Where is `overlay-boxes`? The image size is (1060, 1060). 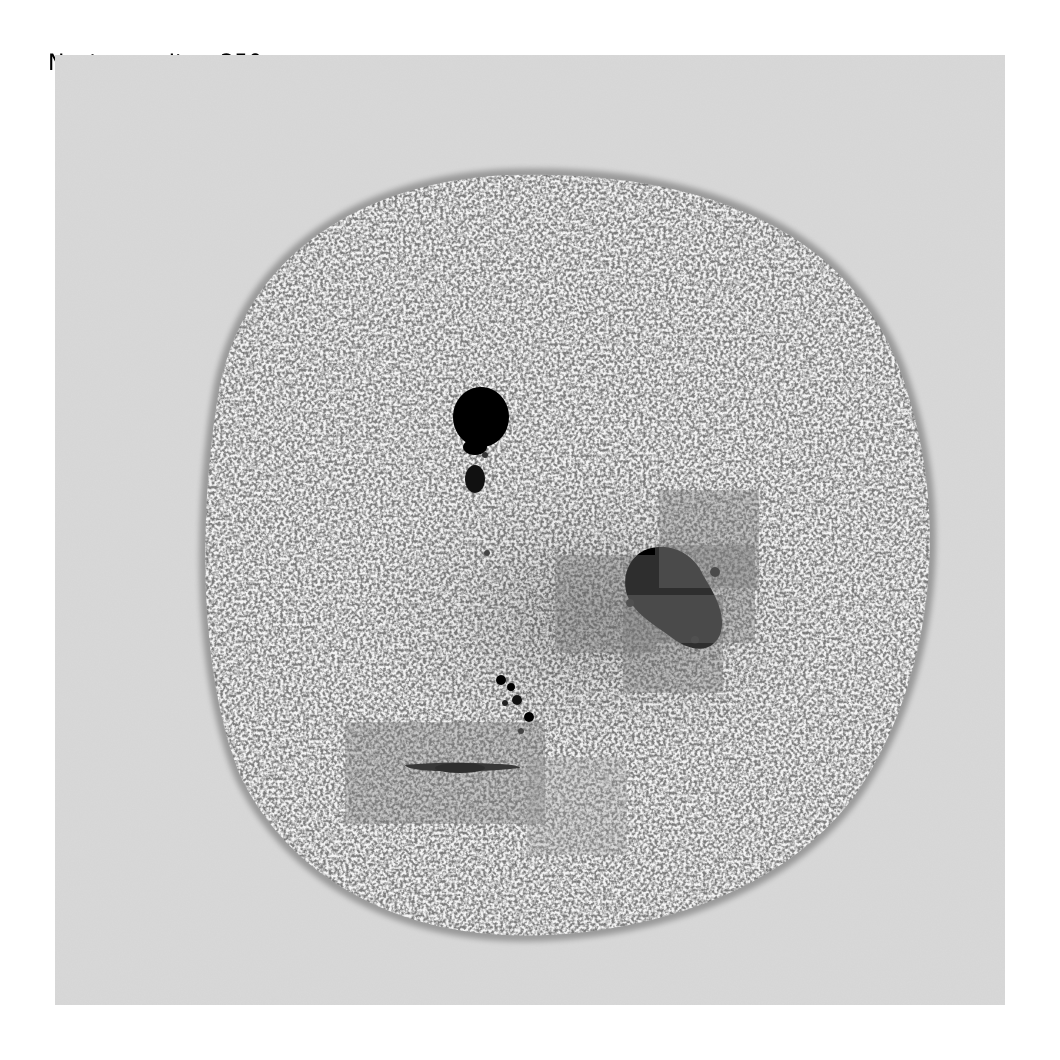 overlay-boxes is located at coordinates (552, 672).